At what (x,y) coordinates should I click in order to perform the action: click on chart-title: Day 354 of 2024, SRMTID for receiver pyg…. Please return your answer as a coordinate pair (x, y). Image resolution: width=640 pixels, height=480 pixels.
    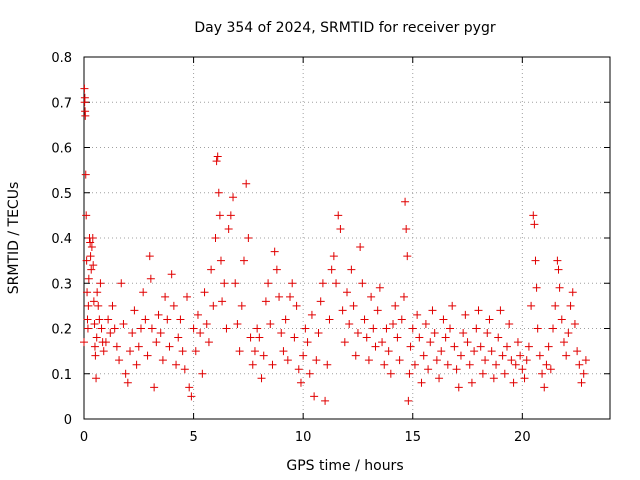
    Looking at the image, I should click on (344, 28).